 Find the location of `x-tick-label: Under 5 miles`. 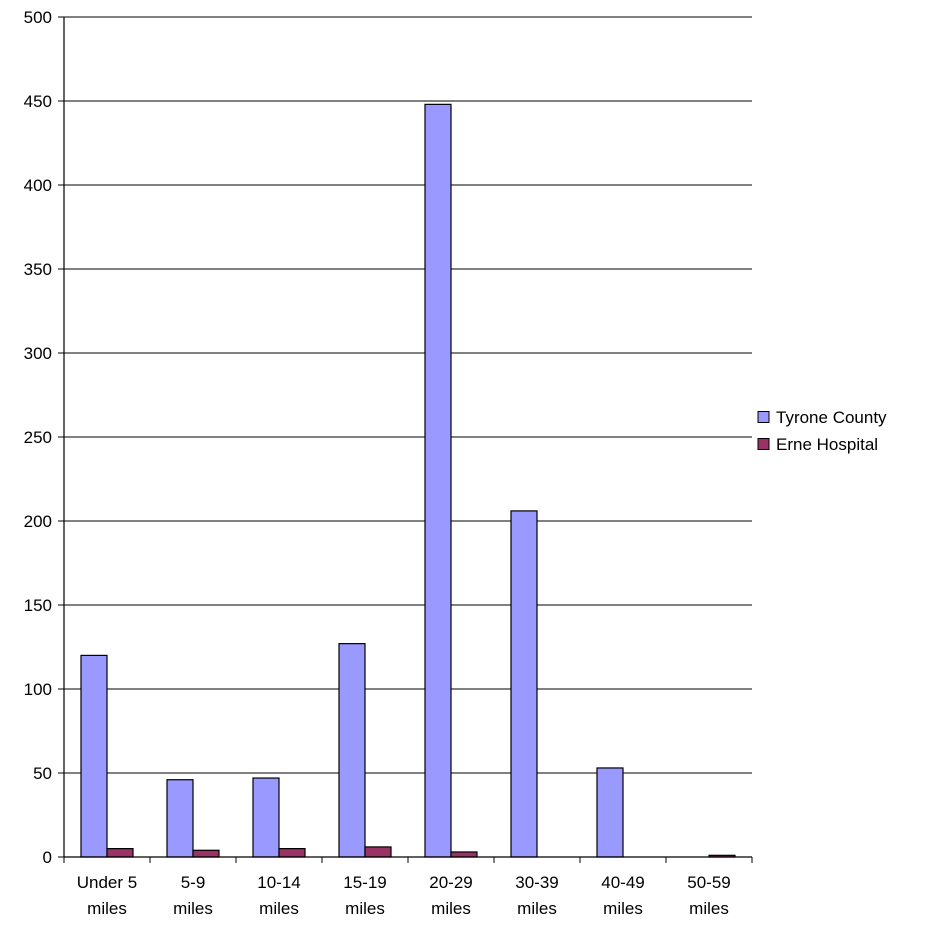

x-tick-label: Under 5 miles is located at coordinates (107, 895).